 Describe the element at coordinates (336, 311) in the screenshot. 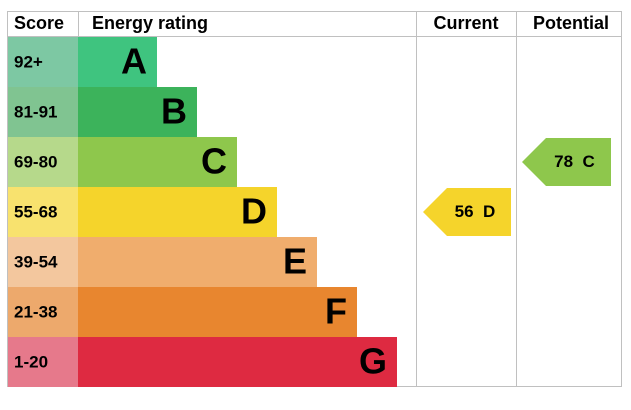

I see `rating-letter: F` at that location.